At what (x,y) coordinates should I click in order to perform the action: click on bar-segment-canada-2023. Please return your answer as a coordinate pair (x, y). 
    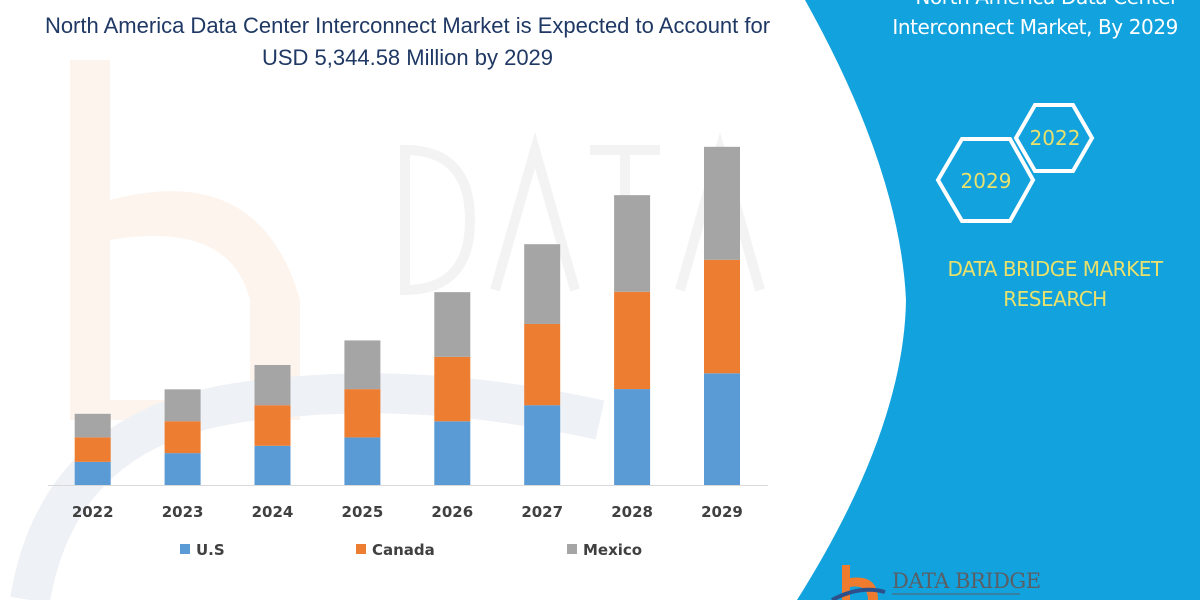
    Looking at the image, I should click on (182, 437).